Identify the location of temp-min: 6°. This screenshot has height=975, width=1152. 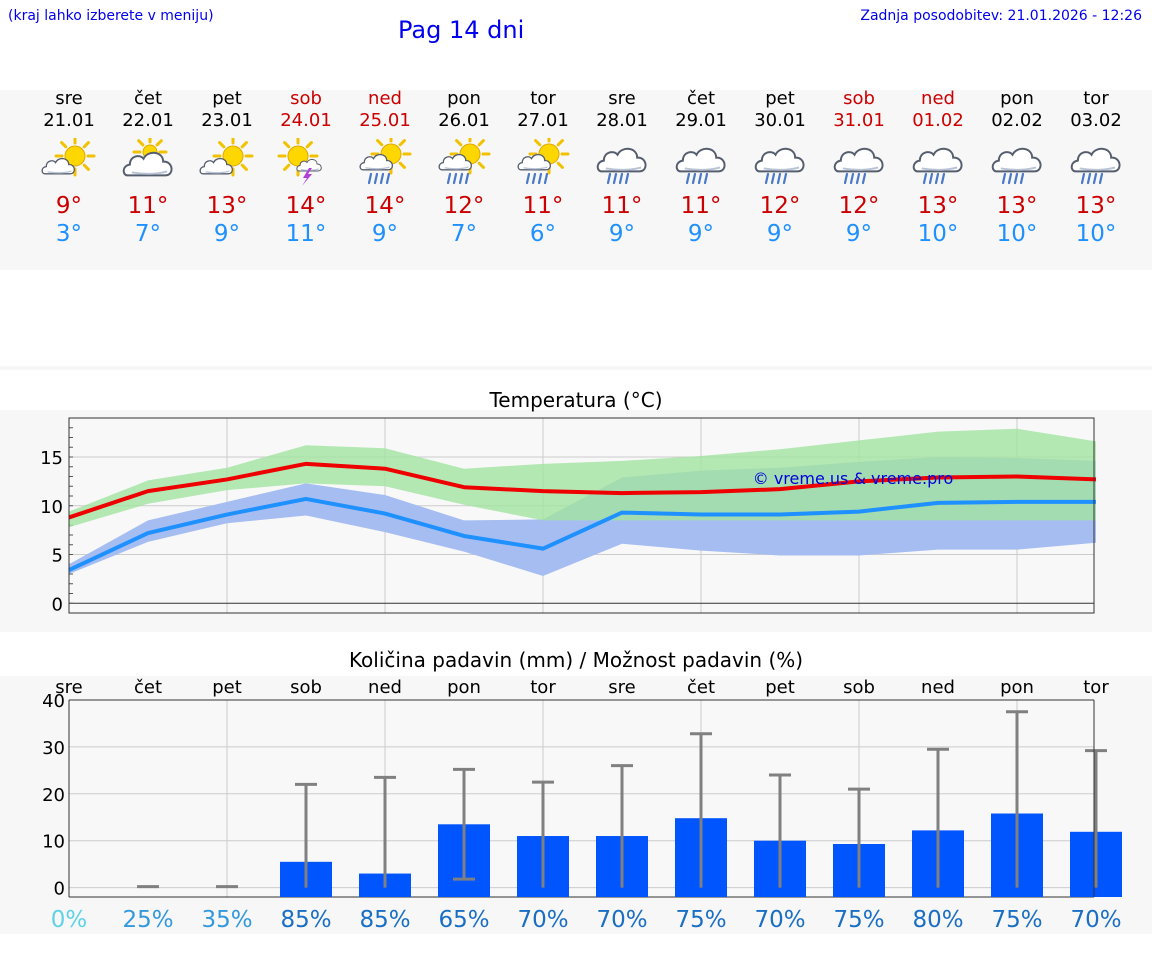
(543, 234).